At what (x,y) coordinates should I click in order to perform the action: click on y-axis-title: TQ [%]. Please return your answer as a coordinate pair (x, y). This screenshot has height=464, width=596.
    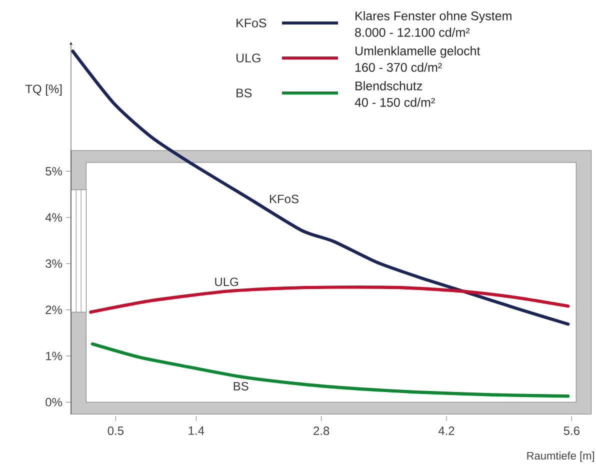
    Looking at the image, I should click on (43, 90).